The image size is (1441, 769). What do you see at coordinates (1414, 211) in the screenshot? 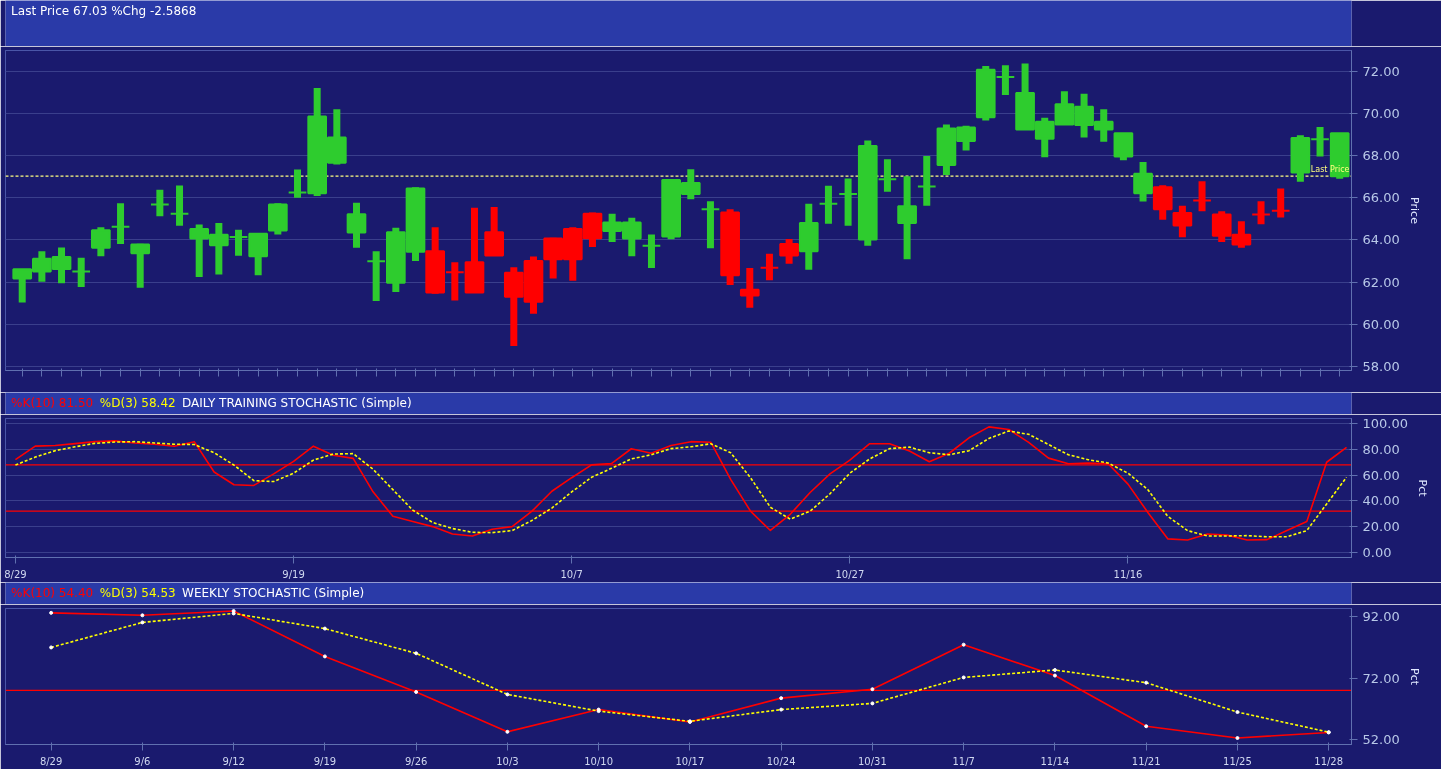
I see `y-axis-title: Price` at bounding box center [1414, 211].